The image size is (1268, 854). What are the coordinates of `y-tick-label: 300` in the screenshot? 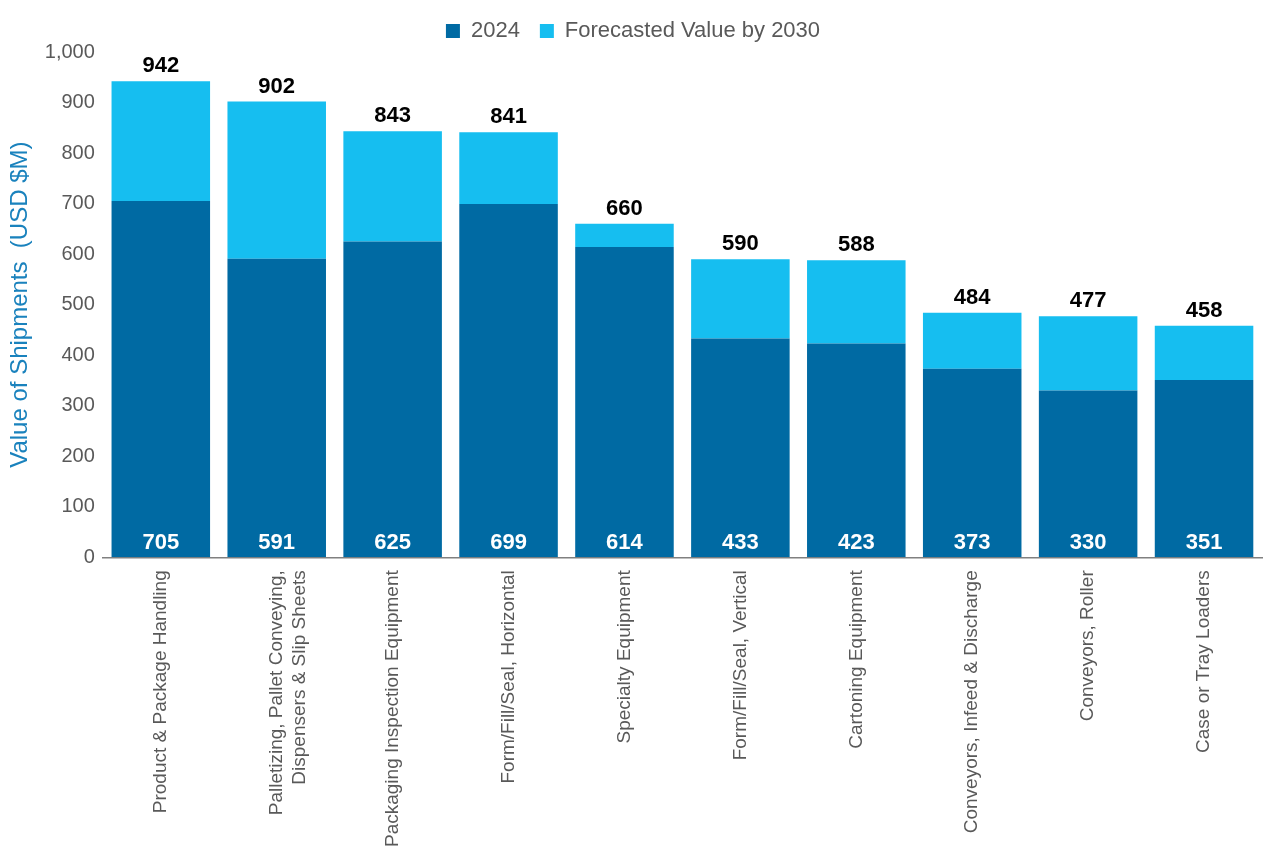 It's located at (78, 404).